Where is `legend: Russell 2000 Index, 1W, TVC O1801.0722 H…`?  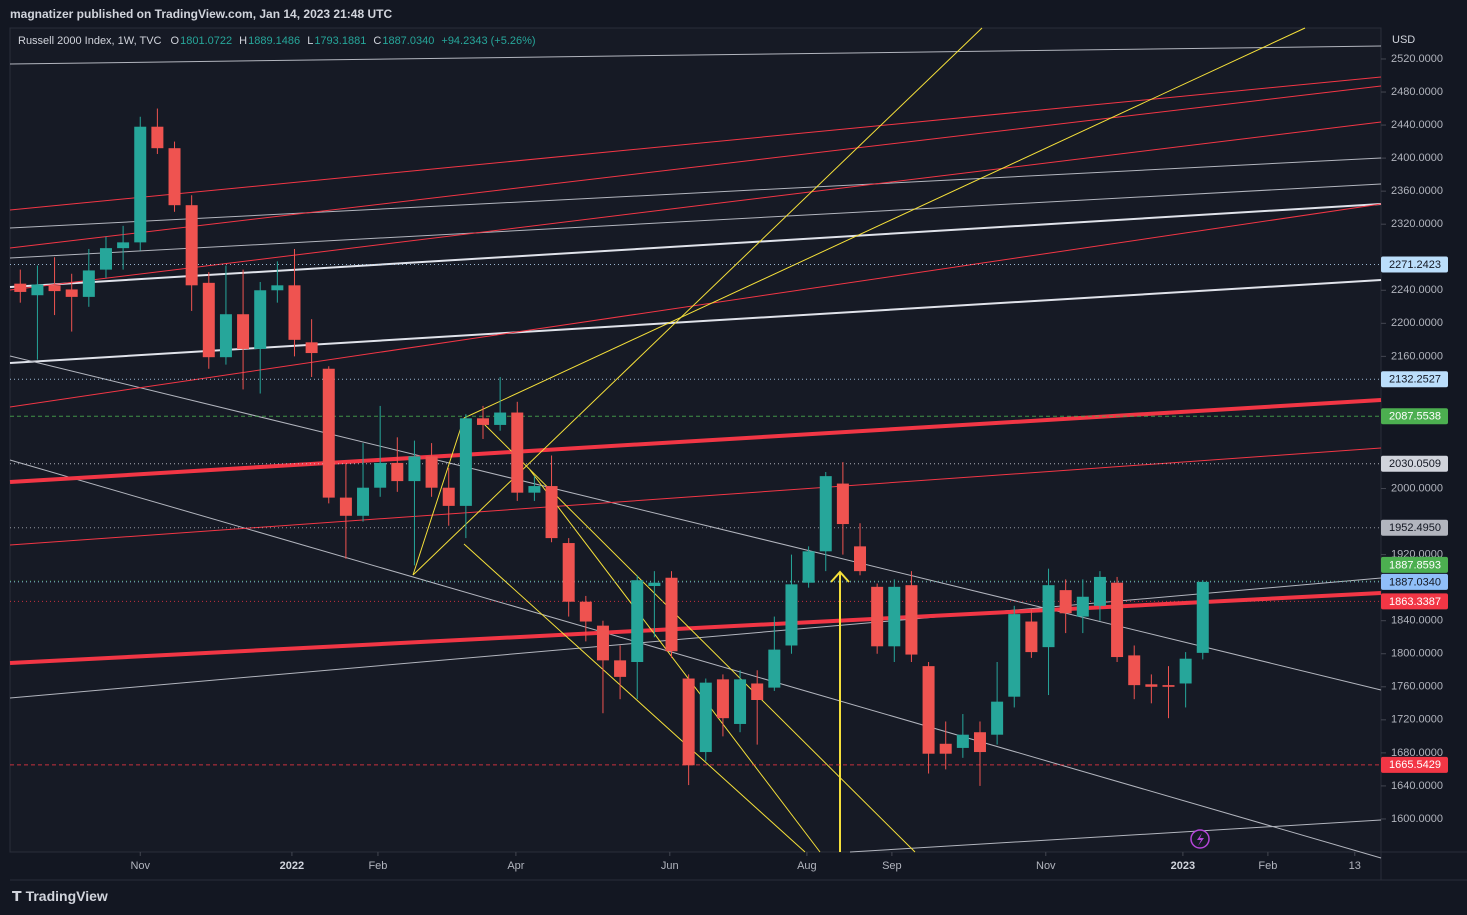
legend: Russell 2000 Index, 1W, TVC O1801.0722 H… is located at coordinates (279, 41).